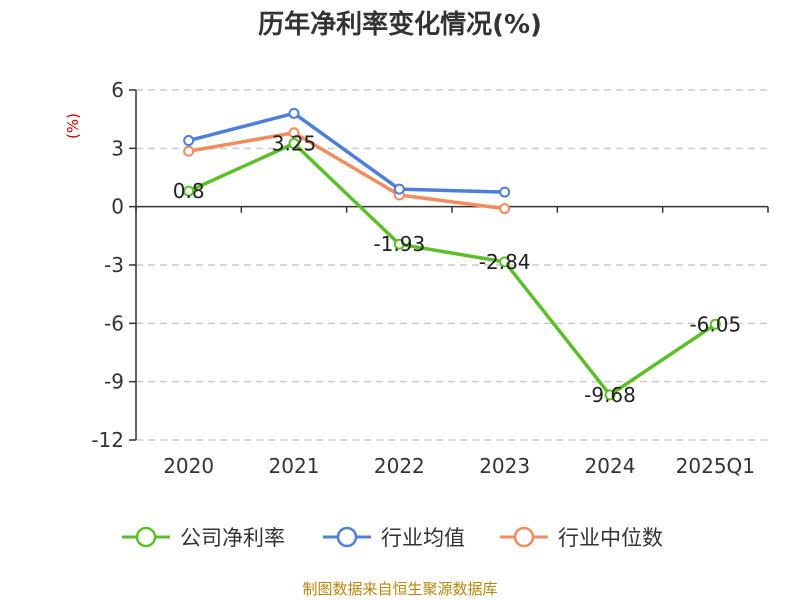 The height and width of the screenshot is (600, 800). Describe the element at coordinates (610, 466) in the screenshot. I see `x-tick-label: 2024` at that location.